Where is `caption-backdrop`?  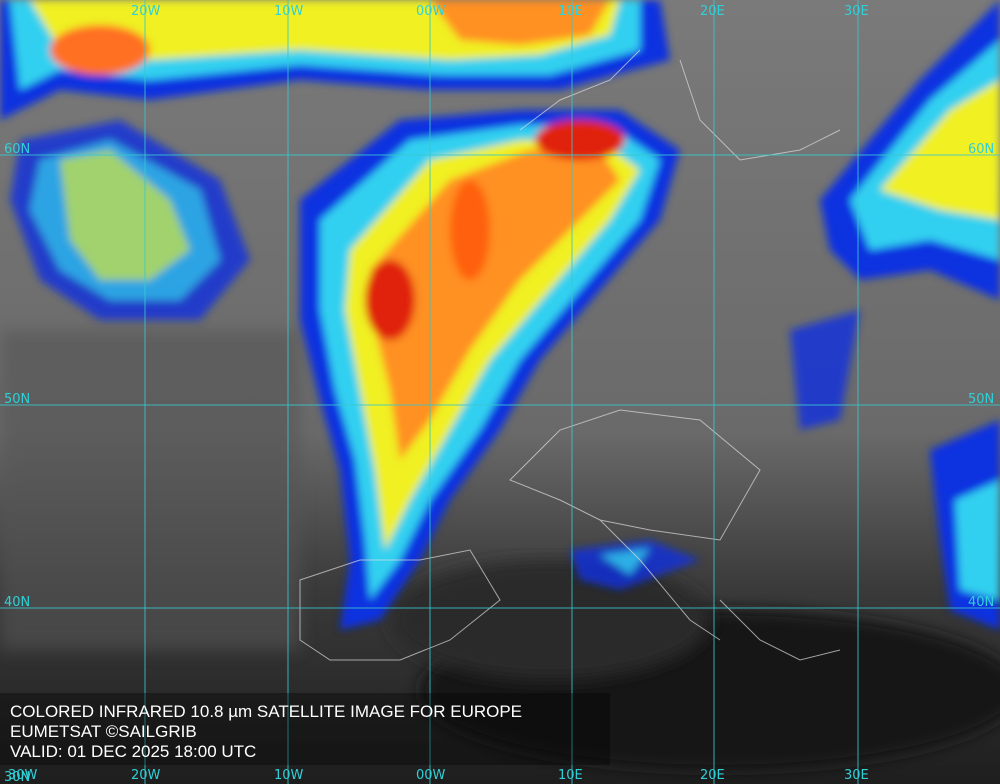 caption-backdrop is located at coordinates (305, 729).